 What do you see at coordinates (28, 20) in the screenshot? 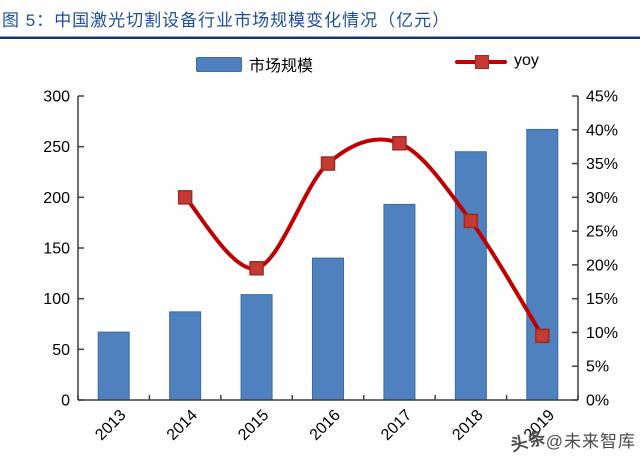
I see `figure-label: 图 5：` at bounding box center [28, 20].